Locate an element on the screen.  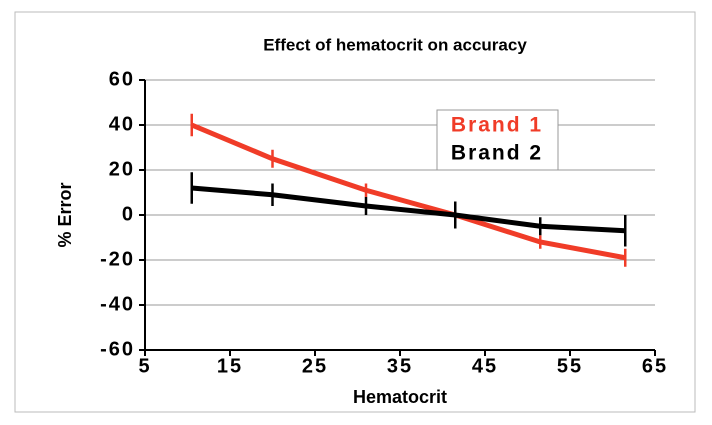
y-tick-label: -40 is located at coordinates (117, 304).